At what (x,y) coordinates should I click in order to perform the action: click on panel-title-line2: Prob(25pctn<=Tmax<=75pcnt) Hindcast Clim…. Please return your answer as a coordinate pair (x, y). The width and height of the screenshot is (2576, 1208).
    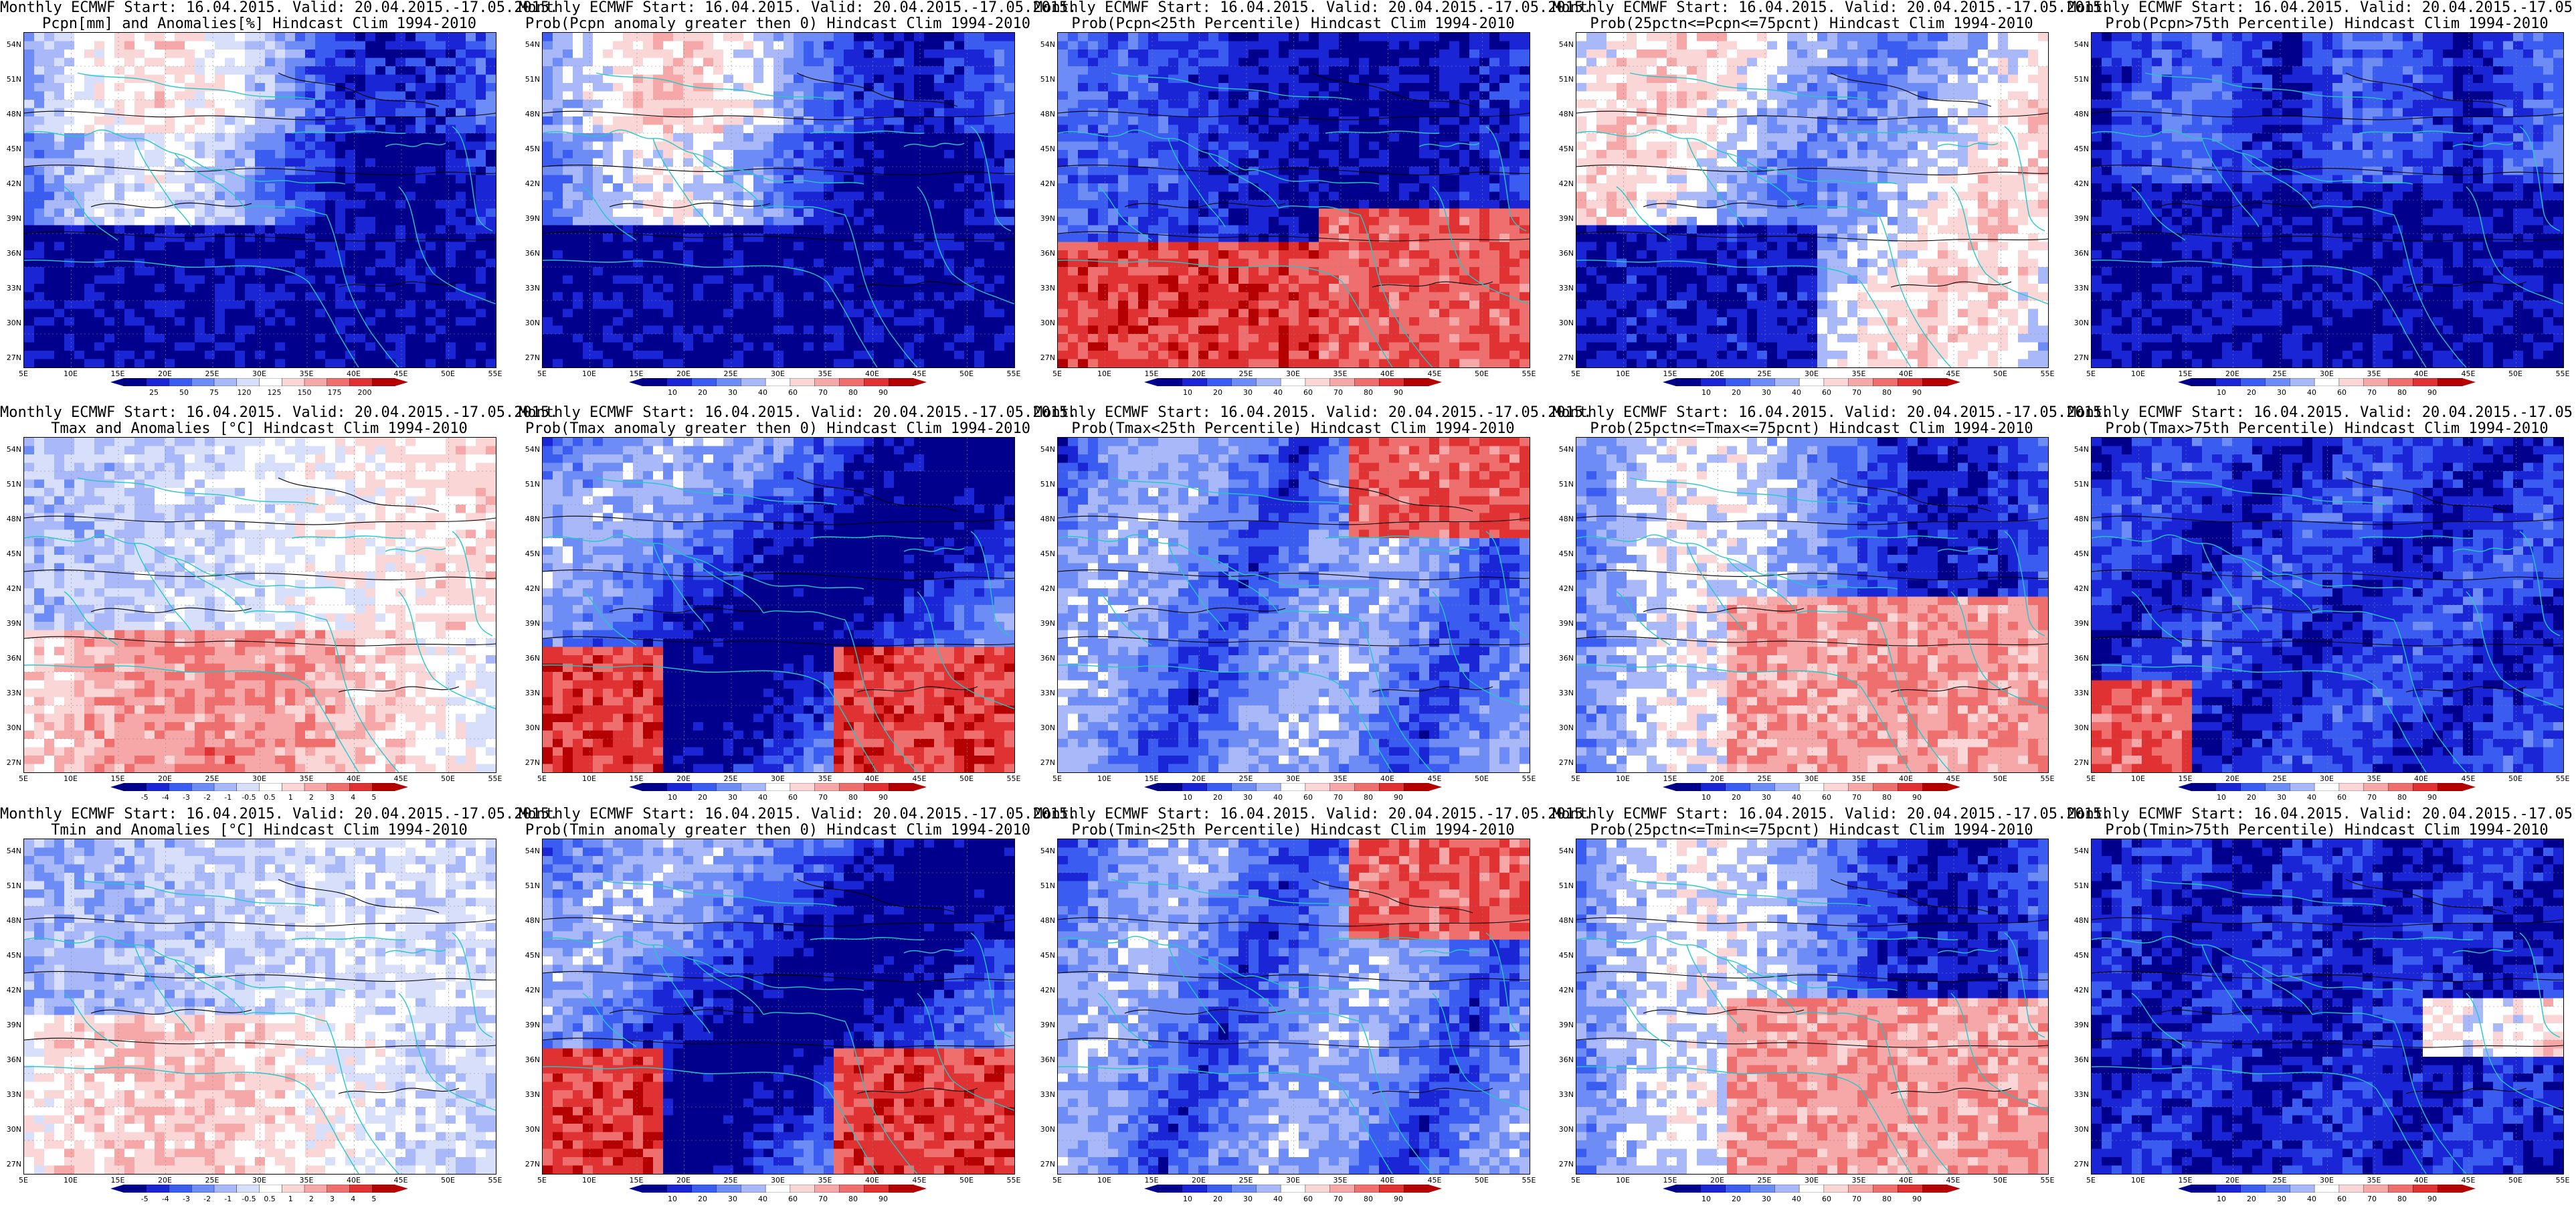
    Looking at the image, I should click on (1811, 429).